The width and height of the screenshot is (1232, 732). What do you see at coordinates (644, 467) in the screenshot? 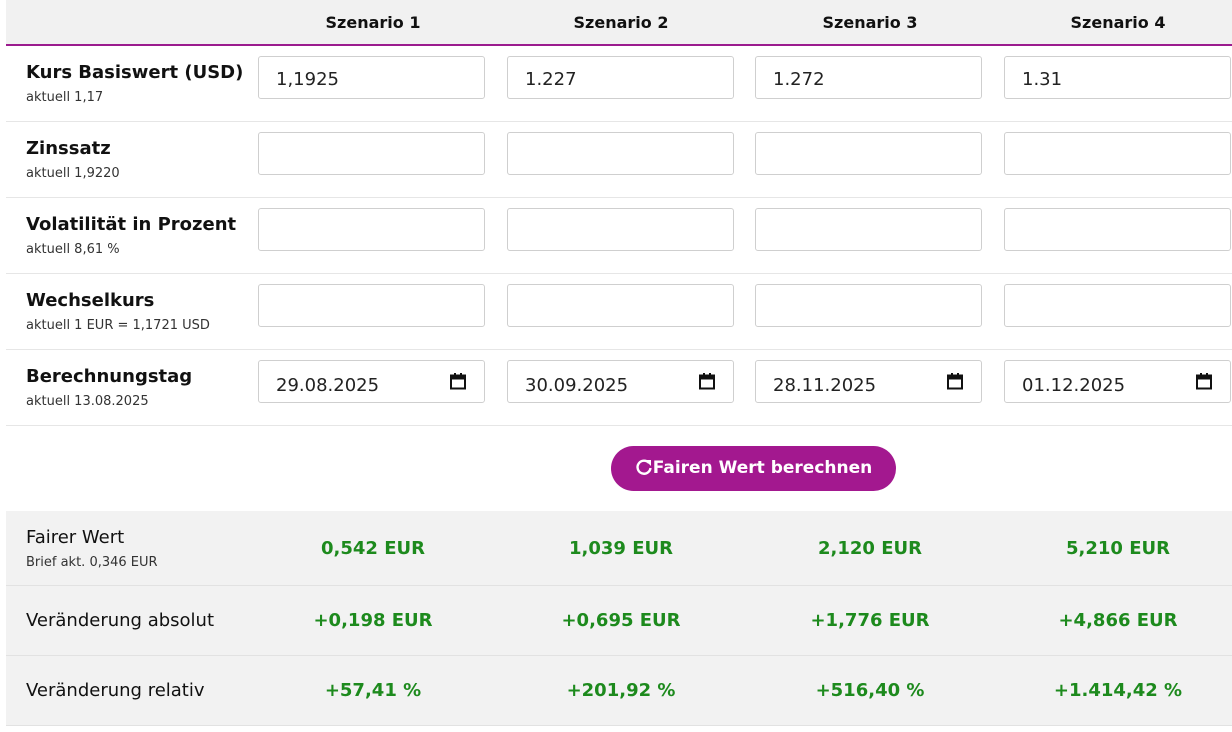
I see `refresh-icon` at bounding box center [644, 467].